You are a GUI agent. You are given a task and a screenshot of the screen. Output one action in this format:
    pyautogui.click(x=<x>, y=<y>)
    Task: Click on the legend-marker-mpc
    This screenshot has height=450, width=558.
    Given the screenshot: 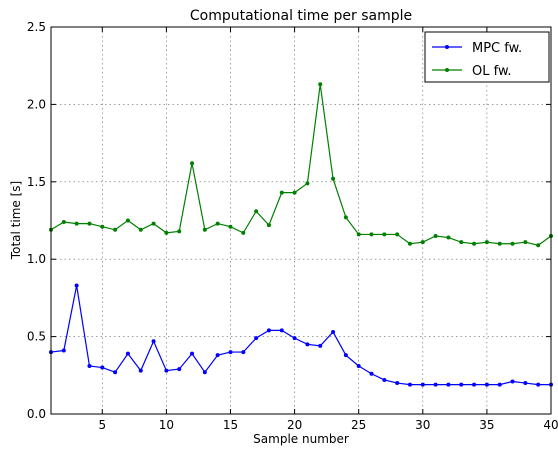 What is the action you would take?
    pyautogui.click(x=447, y=47)
    